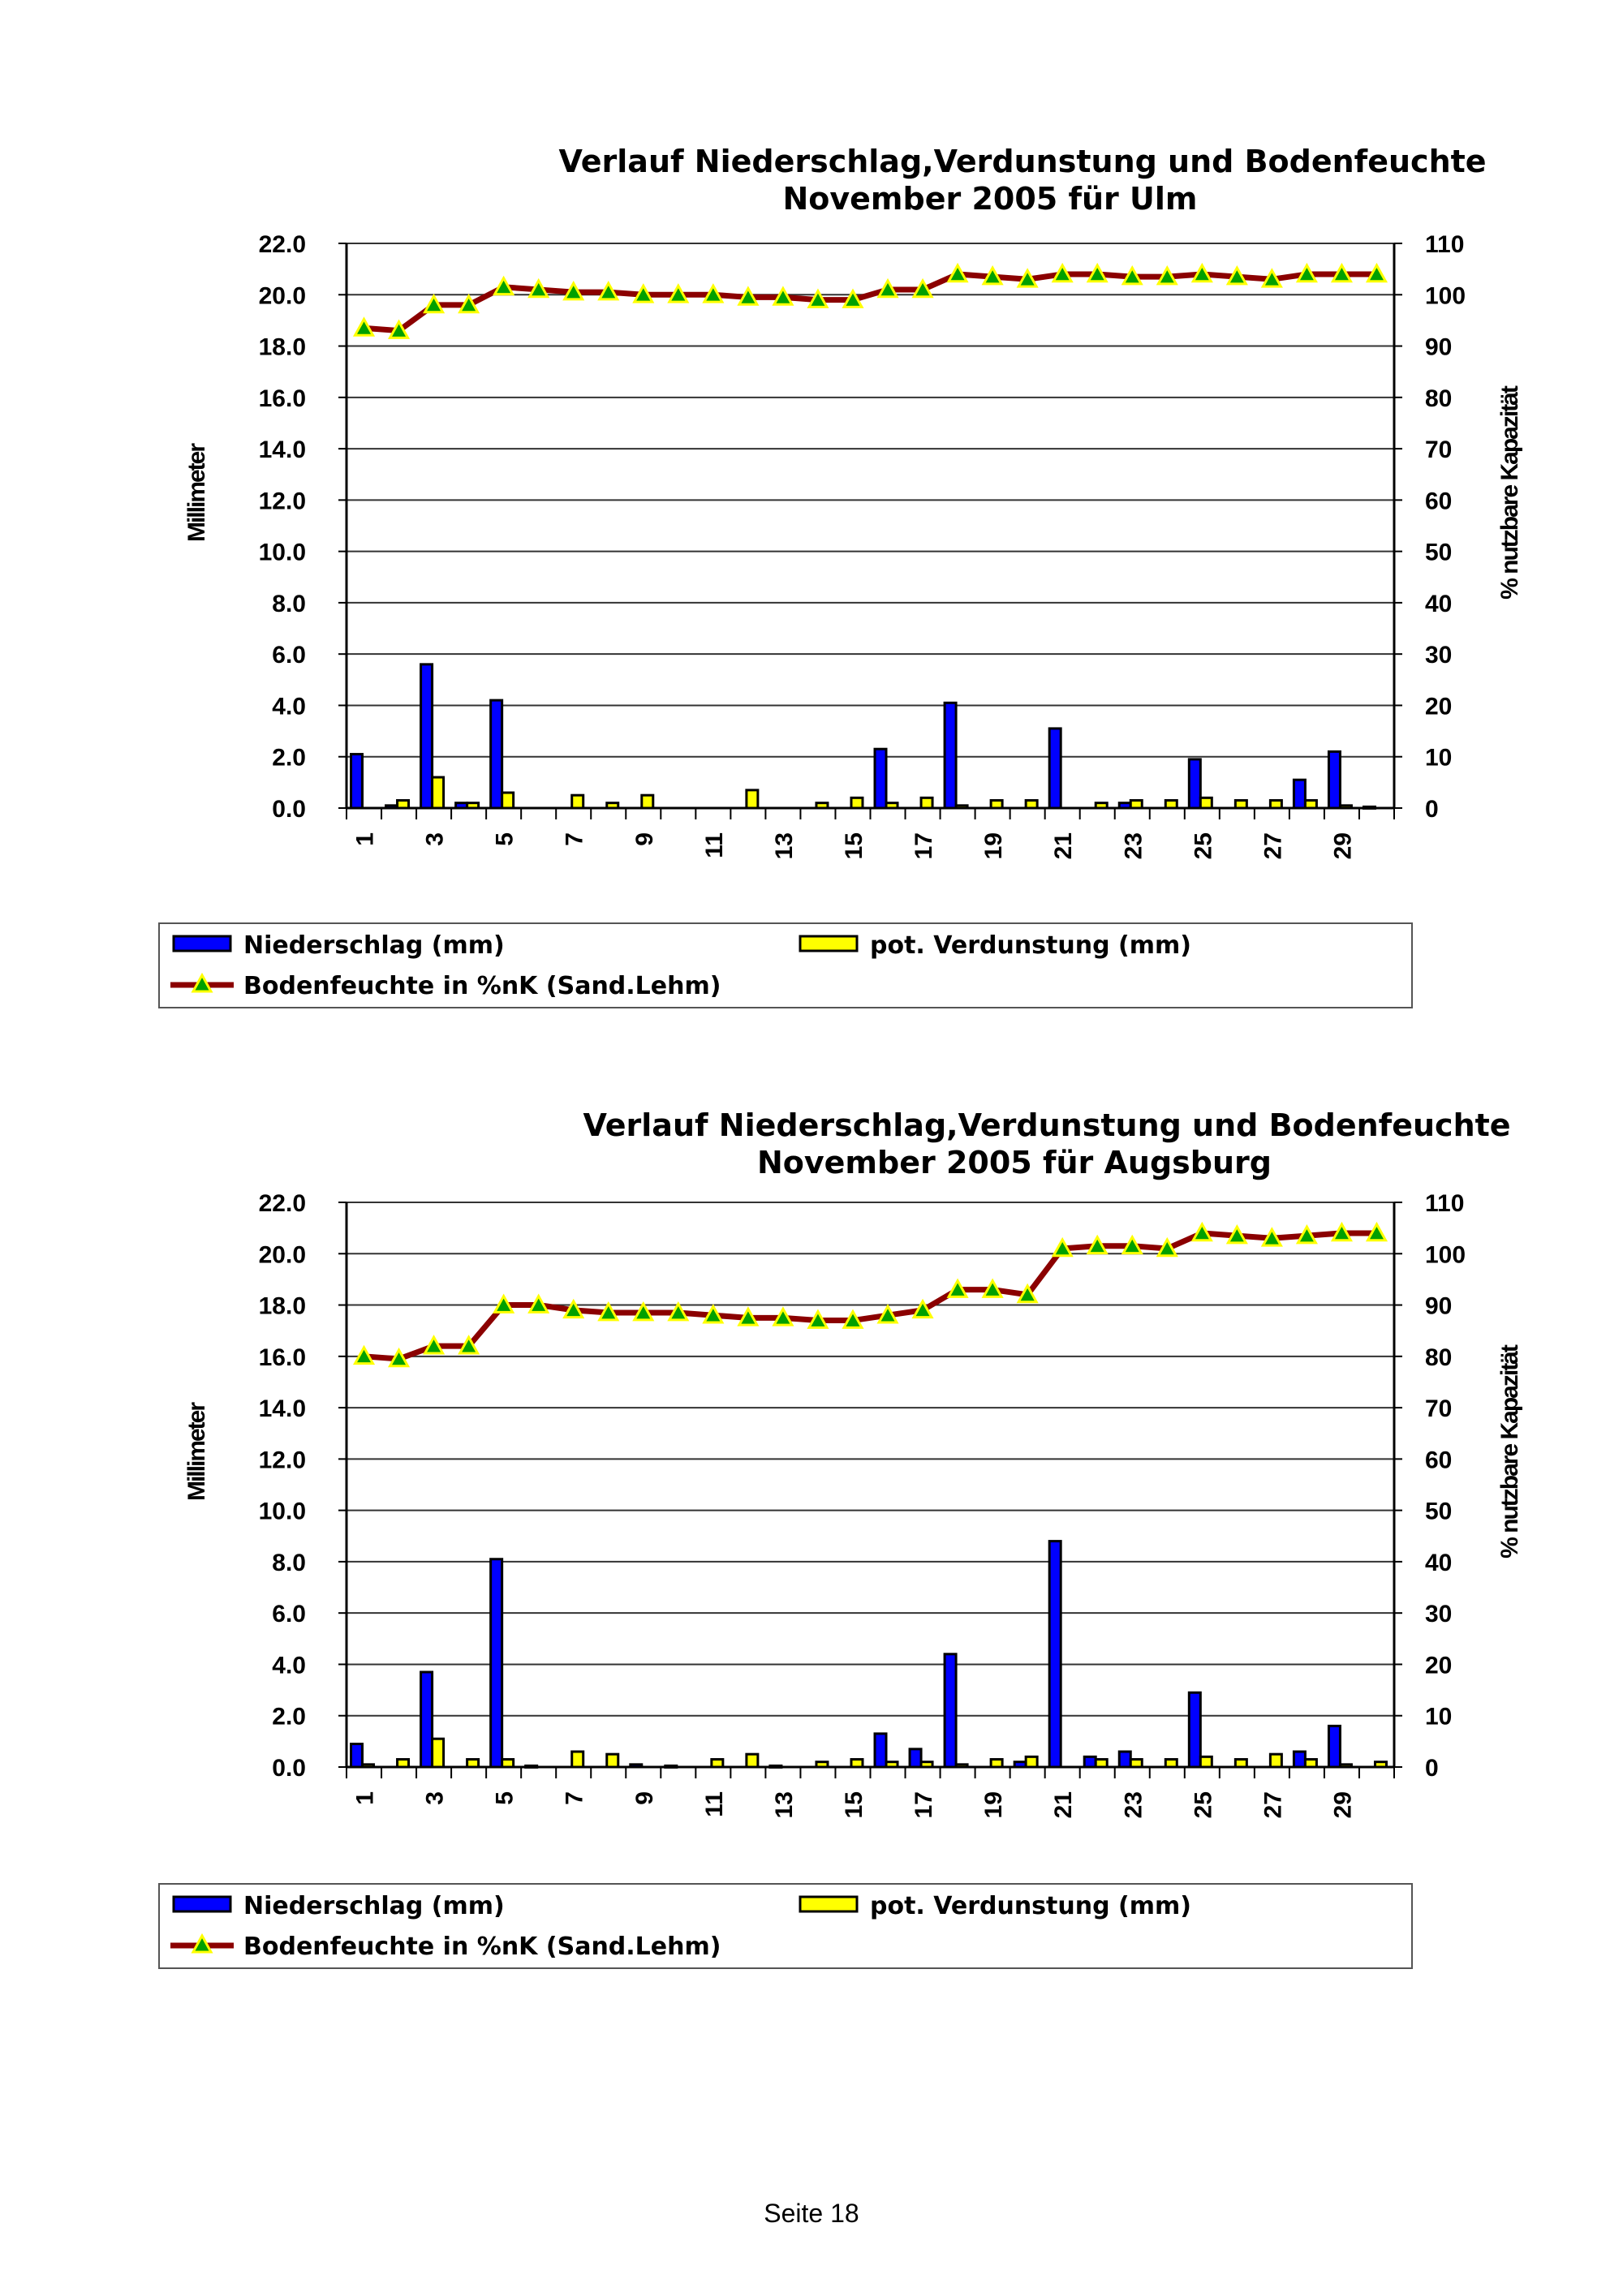 This screenshot has height=2296, width=1623. What do you see at coordinates (1438, 501) in the screenshot?
I see `y2-tick-label: 60` at bounding box center [1438, 501].